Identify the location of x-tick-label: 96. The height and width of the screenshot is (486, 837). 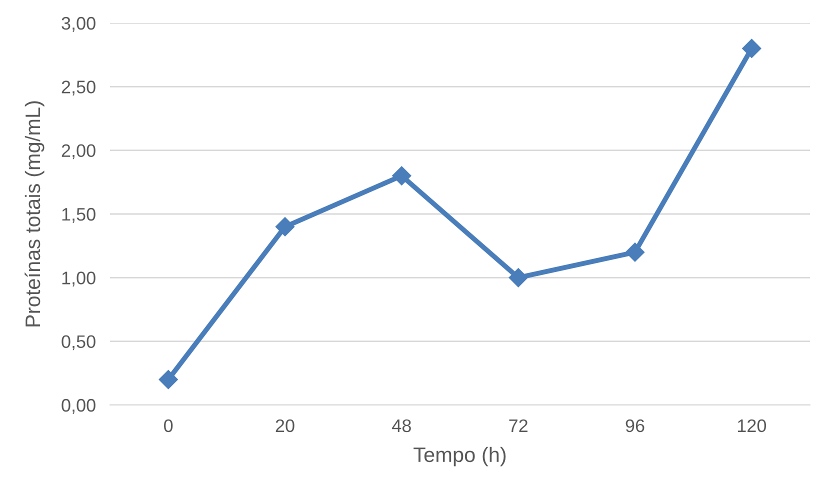
(635, 425).